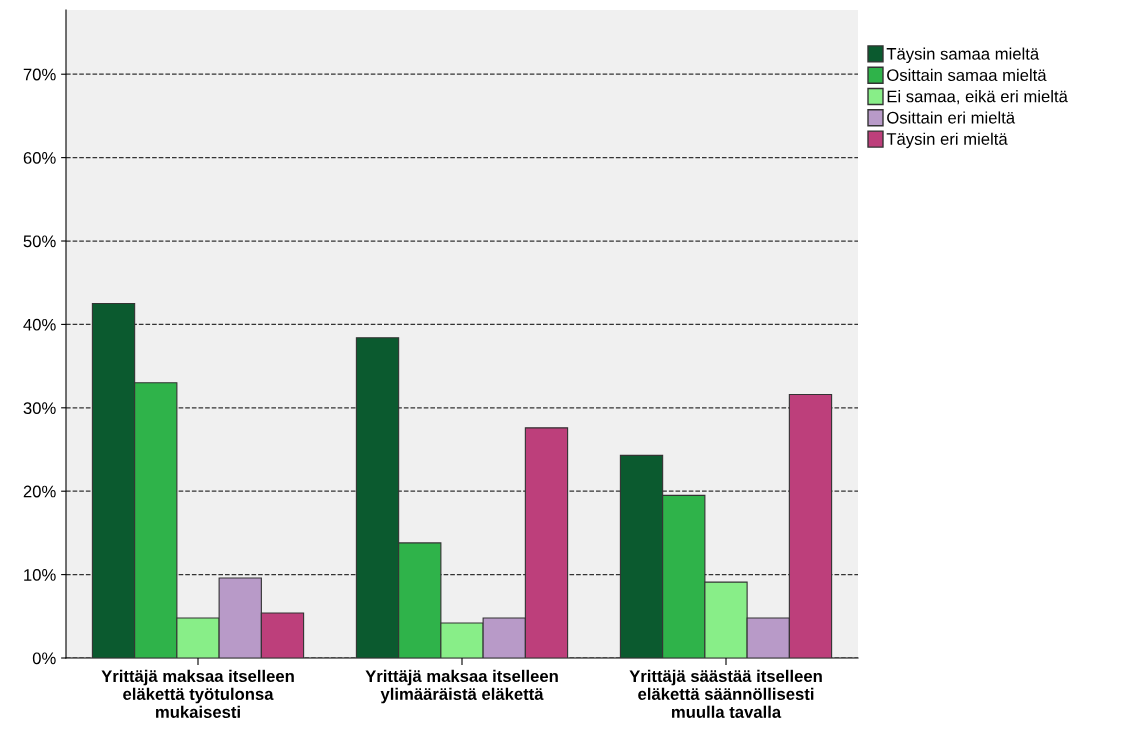 This screenshot has width=1128, height=736. I want to click on x-tick-label: Yrittäjä maksaa itselleen ylimääräistä eläkettä, so click(461, 686).